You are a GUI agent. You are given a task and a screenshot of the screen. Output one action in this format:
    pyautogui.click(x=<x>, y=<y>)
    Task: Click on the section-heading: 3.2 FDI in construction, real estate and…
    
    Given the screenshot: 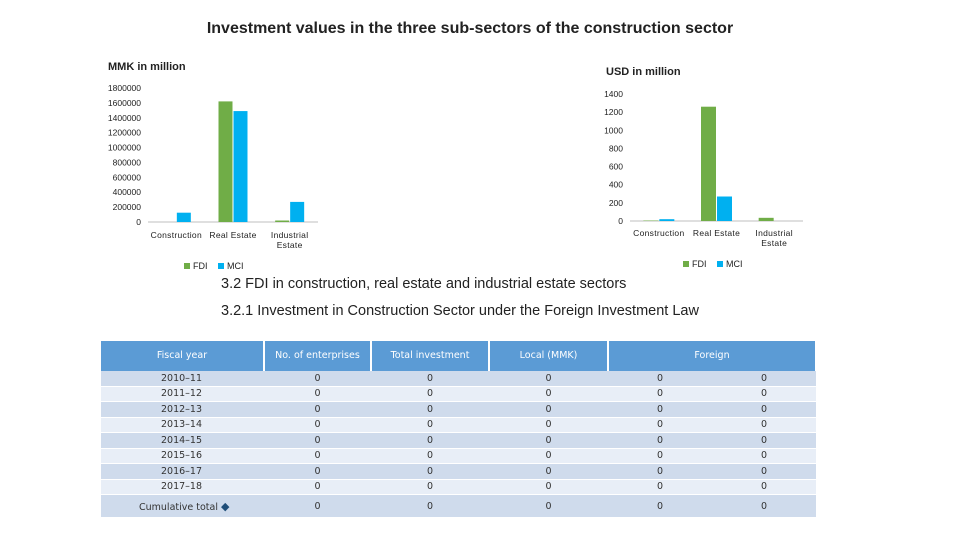 What is the action you would take?
    pyautogui.click(x=424, y=284)
    